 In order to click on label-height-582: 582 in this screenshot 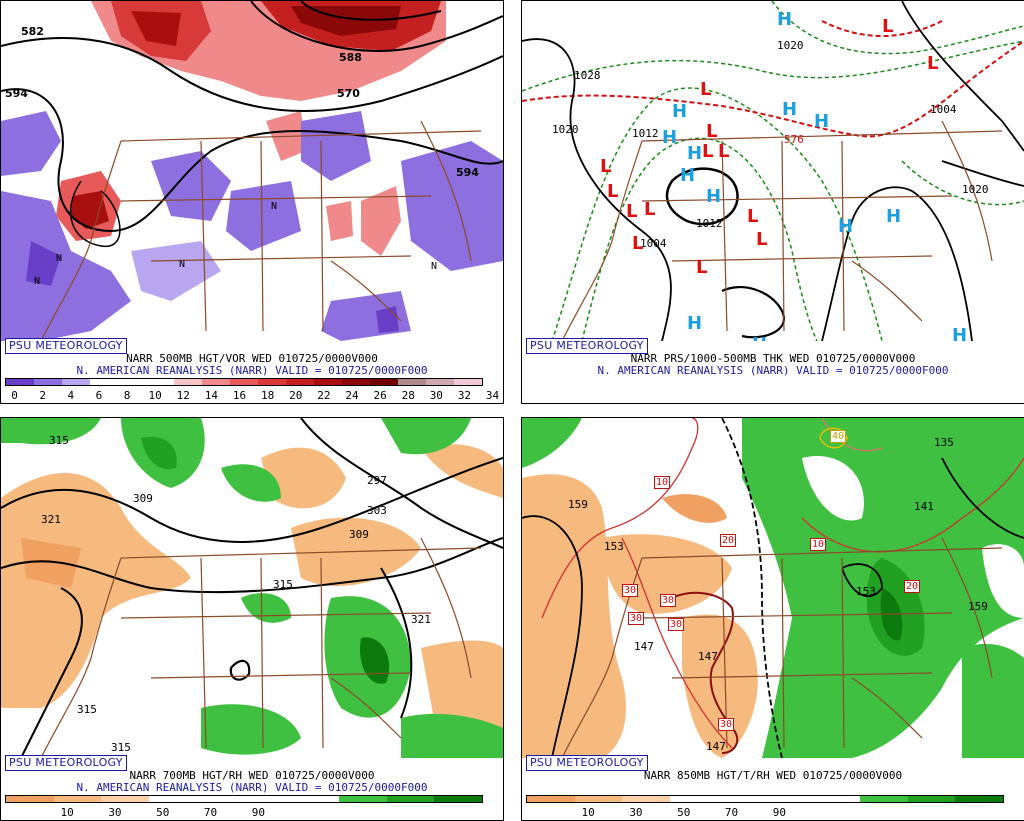, I will do `click(32, 31)`.